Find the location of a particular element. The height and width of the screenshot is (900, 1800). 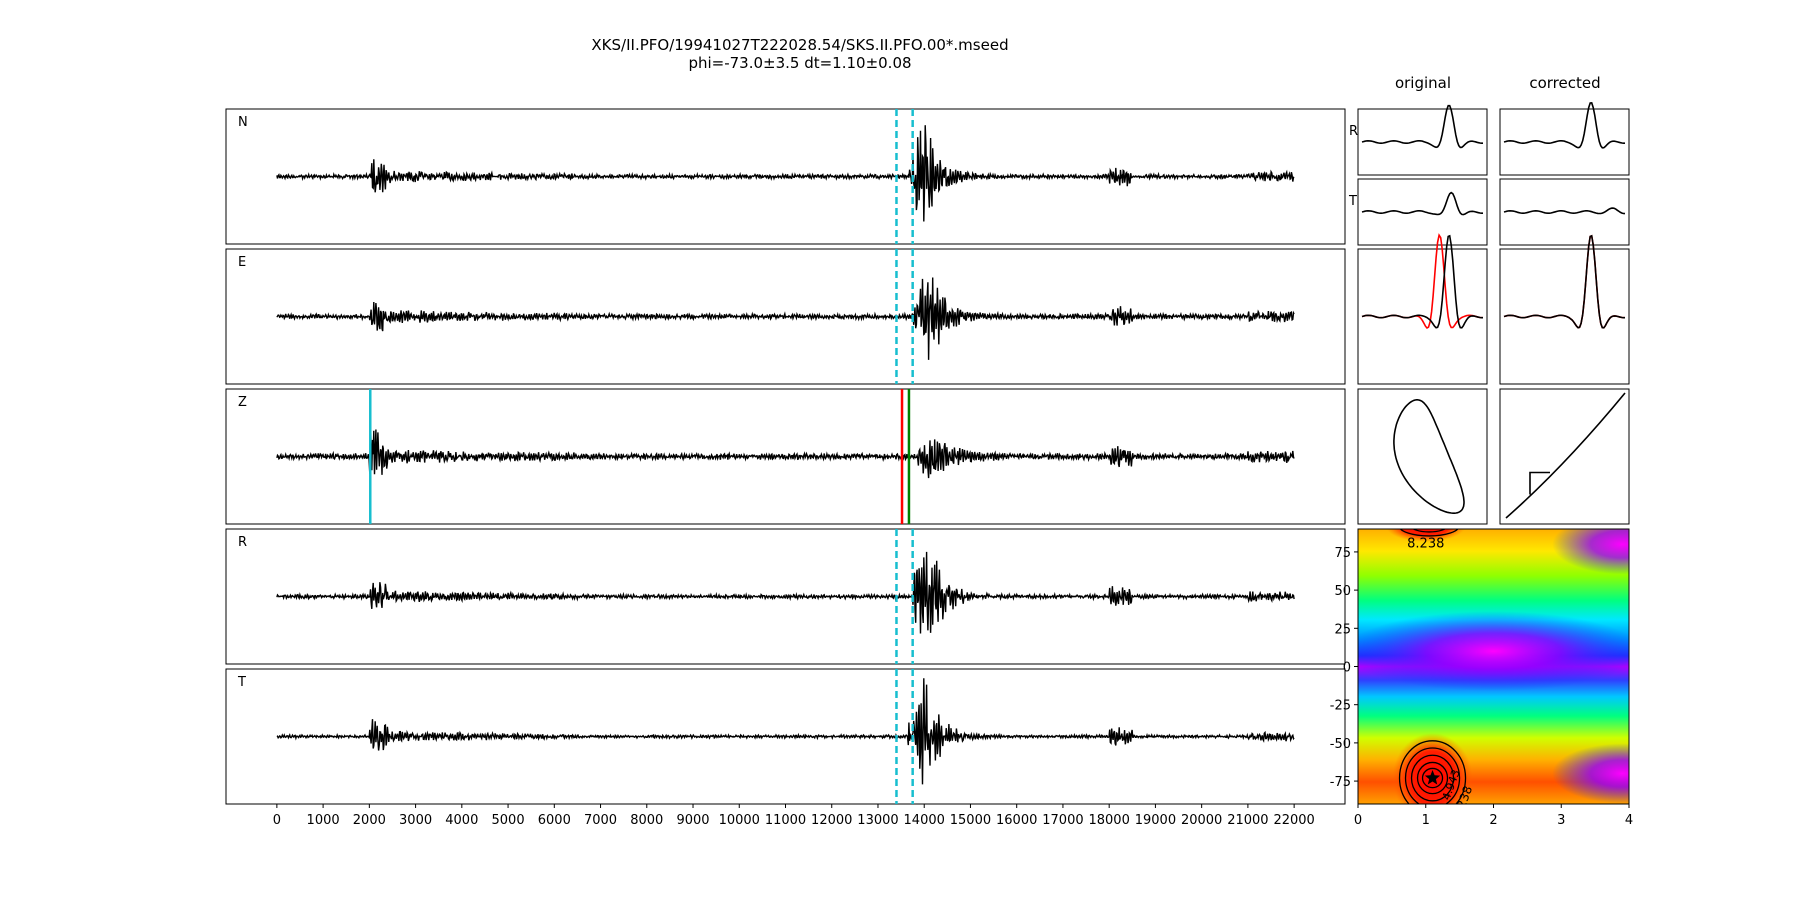

x-tick-label: 13000 is located at coordinates (877, 820).